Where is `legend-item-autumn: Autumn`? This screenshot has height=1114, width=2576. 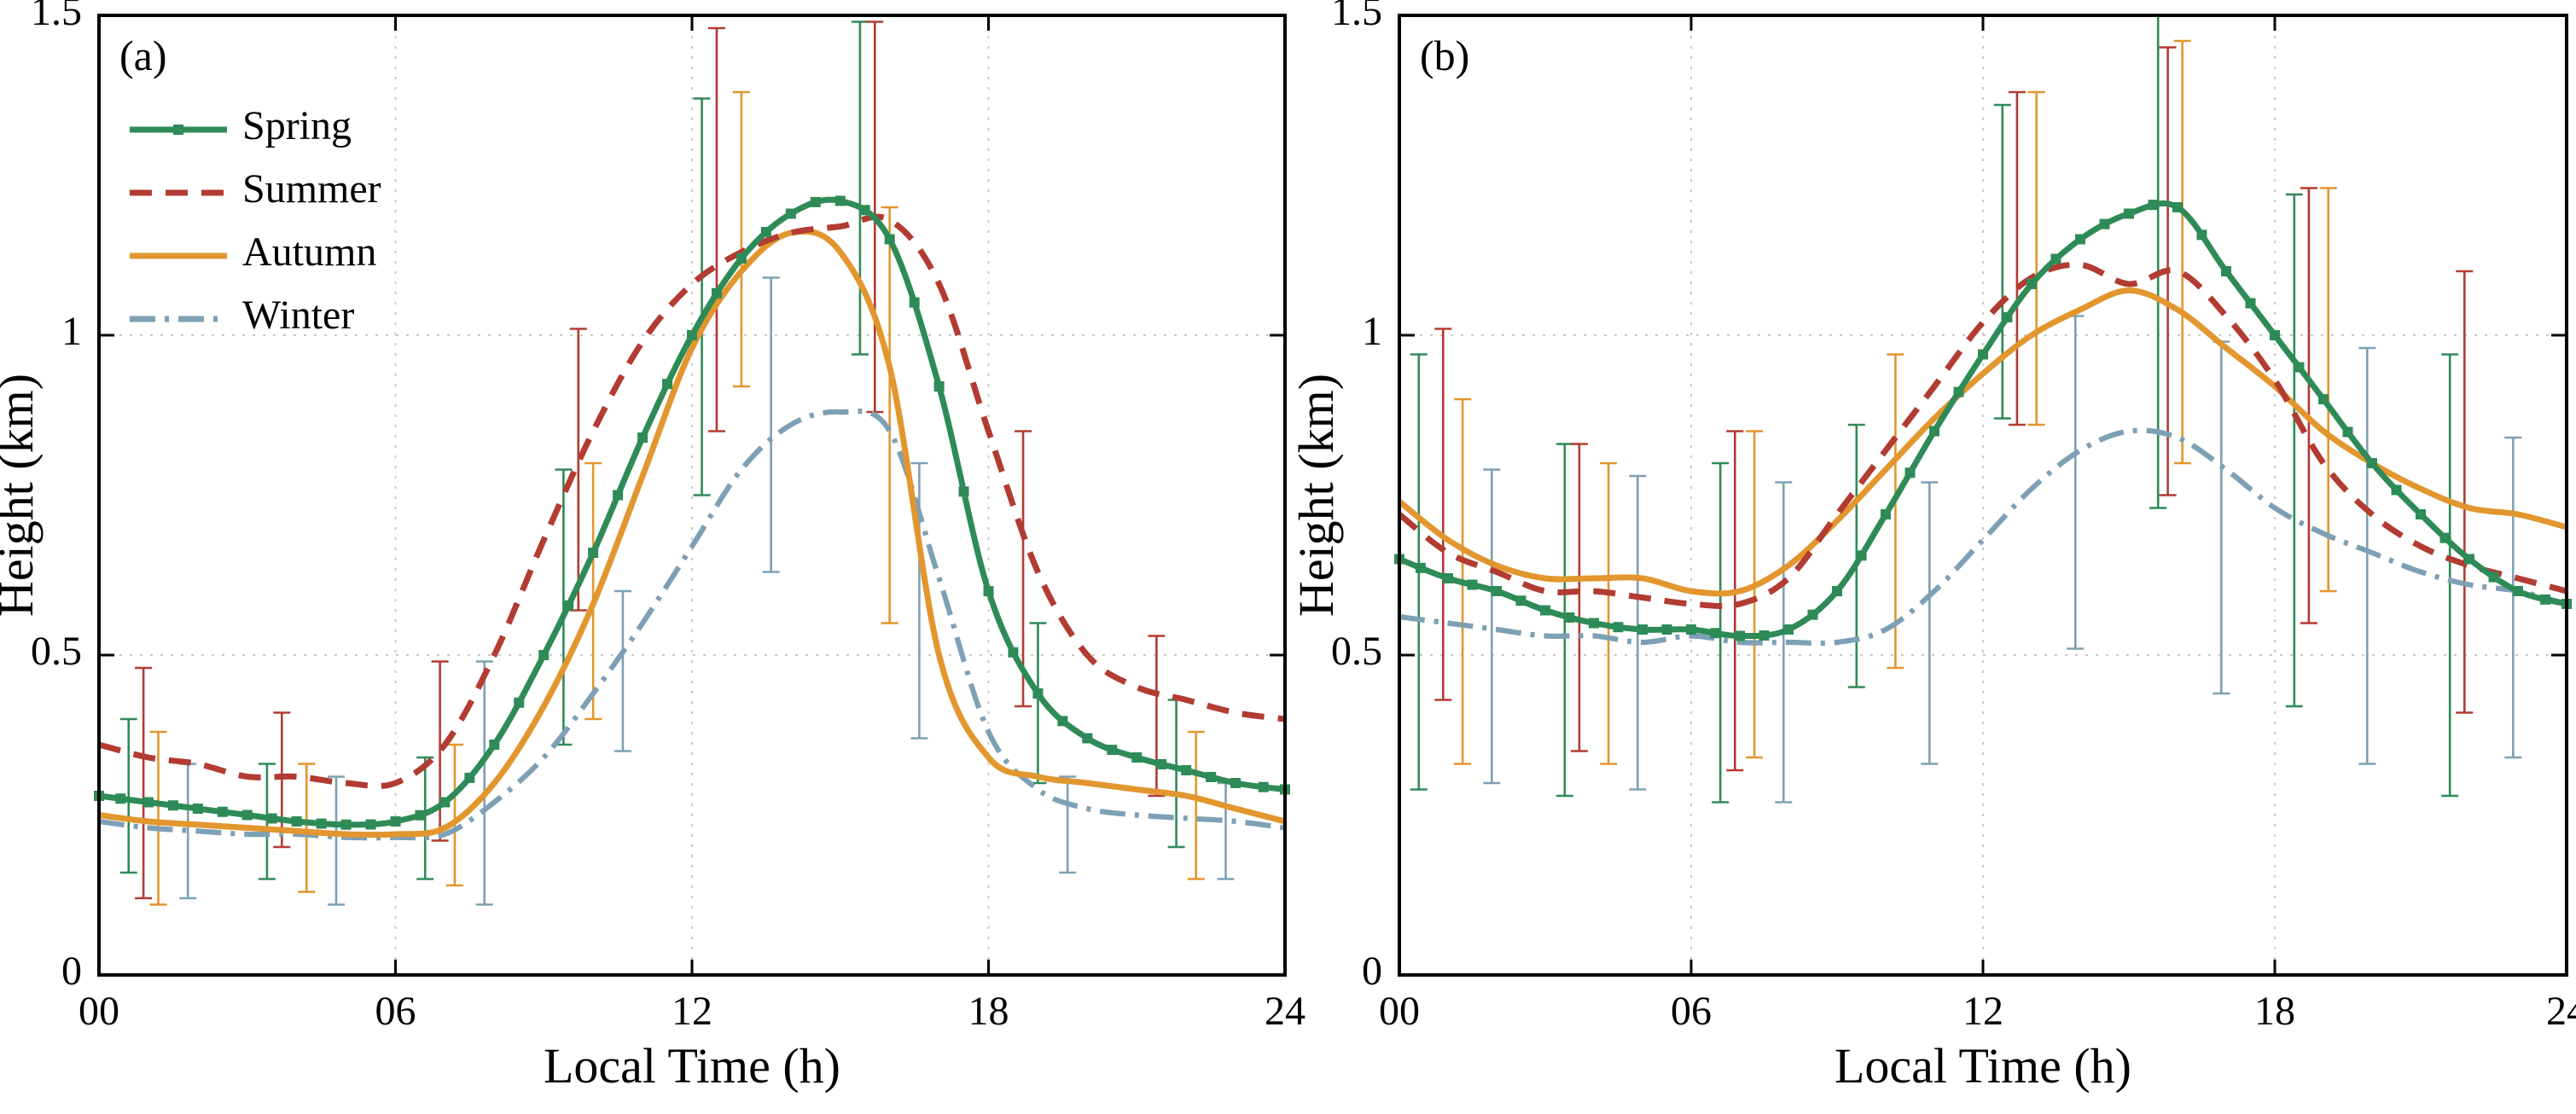 legend-item-autumn: Autumn is located at coordinates (253, 252).